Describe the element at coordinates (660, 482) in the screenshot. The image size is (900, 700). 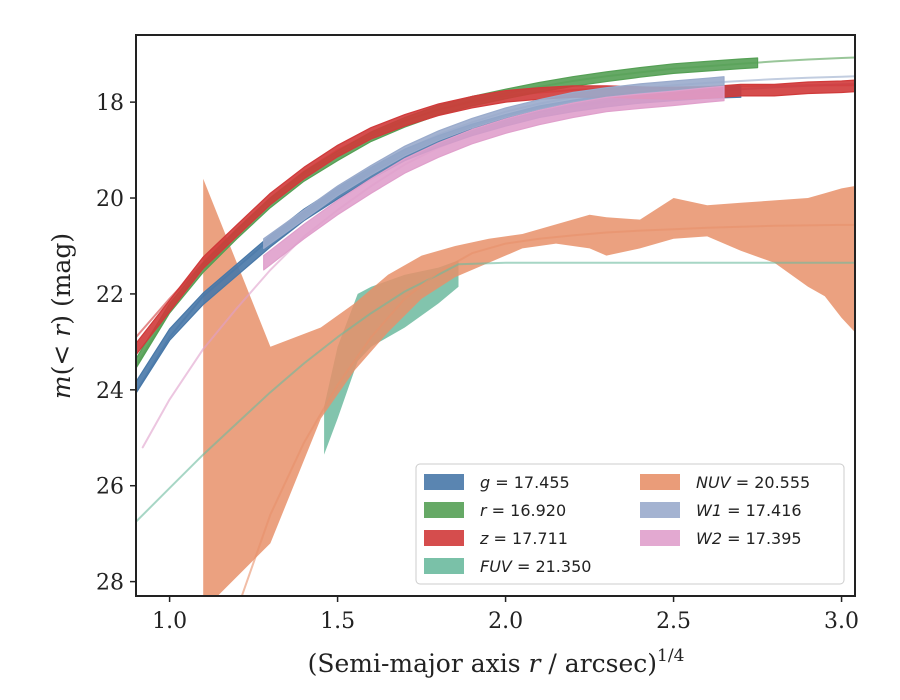
I see `legend-swatch-NUV` at that location.